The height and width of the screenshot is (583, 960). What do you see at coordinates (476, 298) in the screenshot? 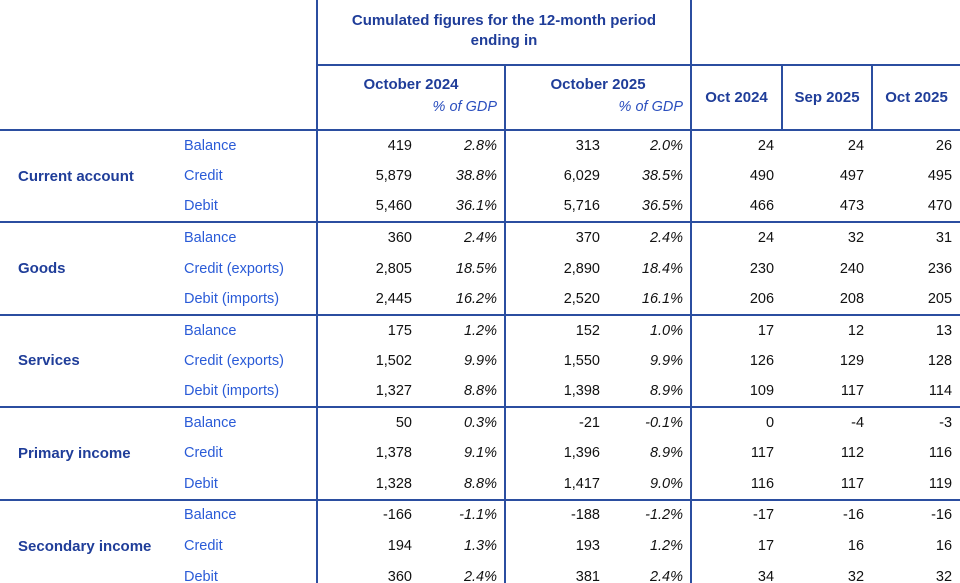
I see `gdp-cell: 16.2%` at bounding box center [476, 298].